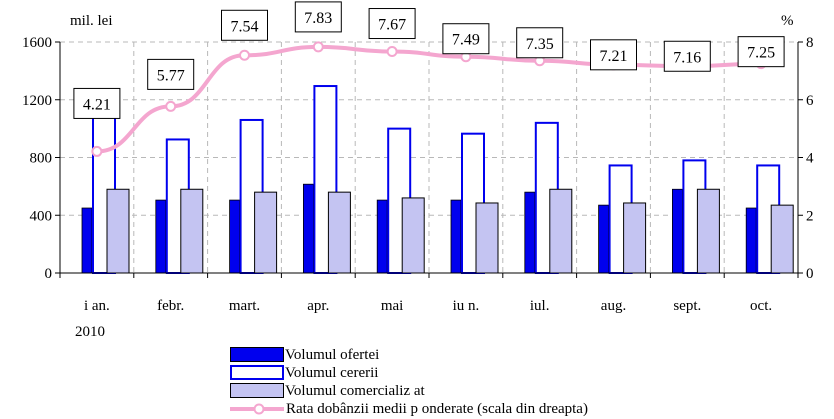 The width and height of the screenshot is (834, 419). I want to click on legend-swatch-rate, so click(257, 409).